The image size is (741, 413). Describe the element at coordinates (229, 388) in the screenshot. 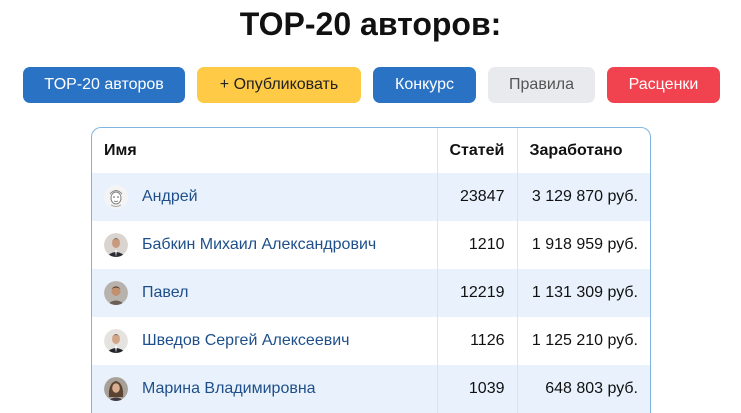

I see `author-name-link: Марина Владимировна` at that location.